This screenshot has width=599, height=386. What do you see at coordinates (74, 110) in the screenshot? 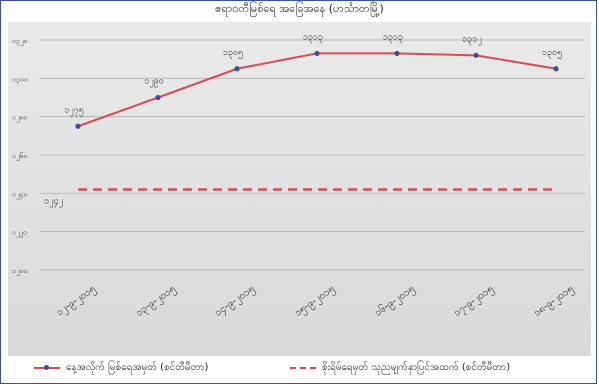
I see `data-label: ၁၂၇၅` at bounding box center [74, 110].